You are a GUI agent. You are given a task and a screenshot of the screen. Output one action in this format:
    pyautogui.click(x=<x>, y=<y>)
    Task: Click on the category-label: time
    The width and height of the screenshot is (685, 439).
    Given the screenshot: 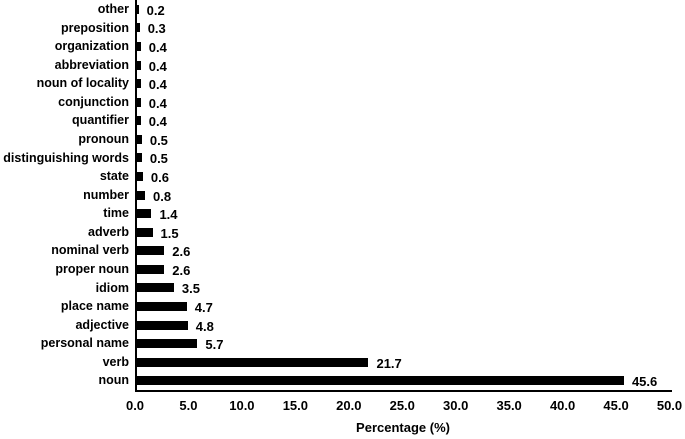 What is the action you would take?
    pyautogui.click(x=116, y=213)
    